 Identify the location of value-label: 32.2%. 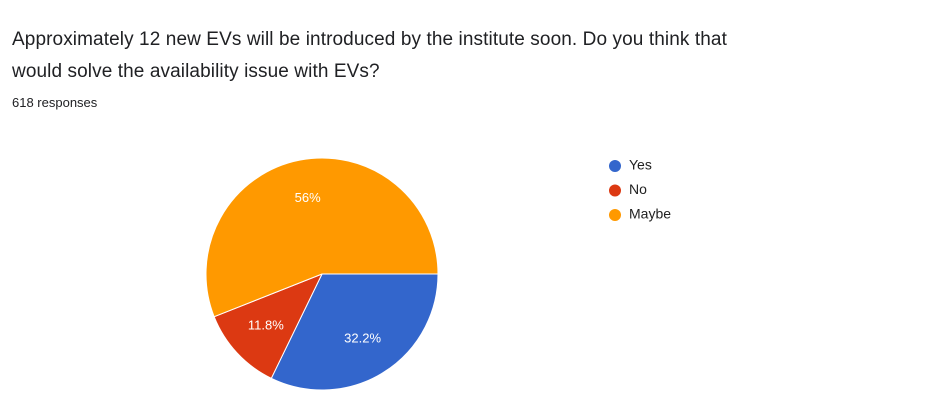
(362, 337).